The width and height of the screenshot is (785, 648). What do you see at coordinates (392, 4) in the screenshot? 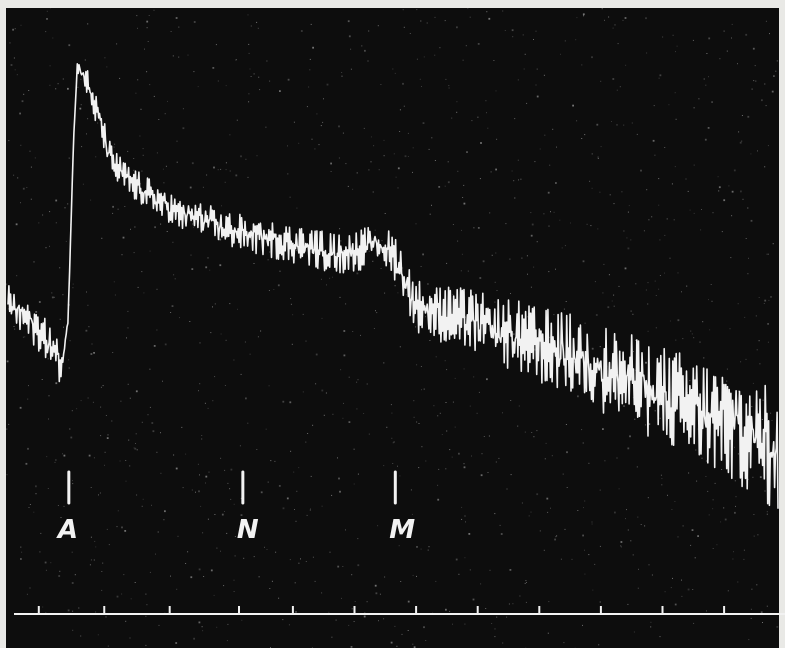
I see `top-edge-strip` at bounding box center [392, 4].